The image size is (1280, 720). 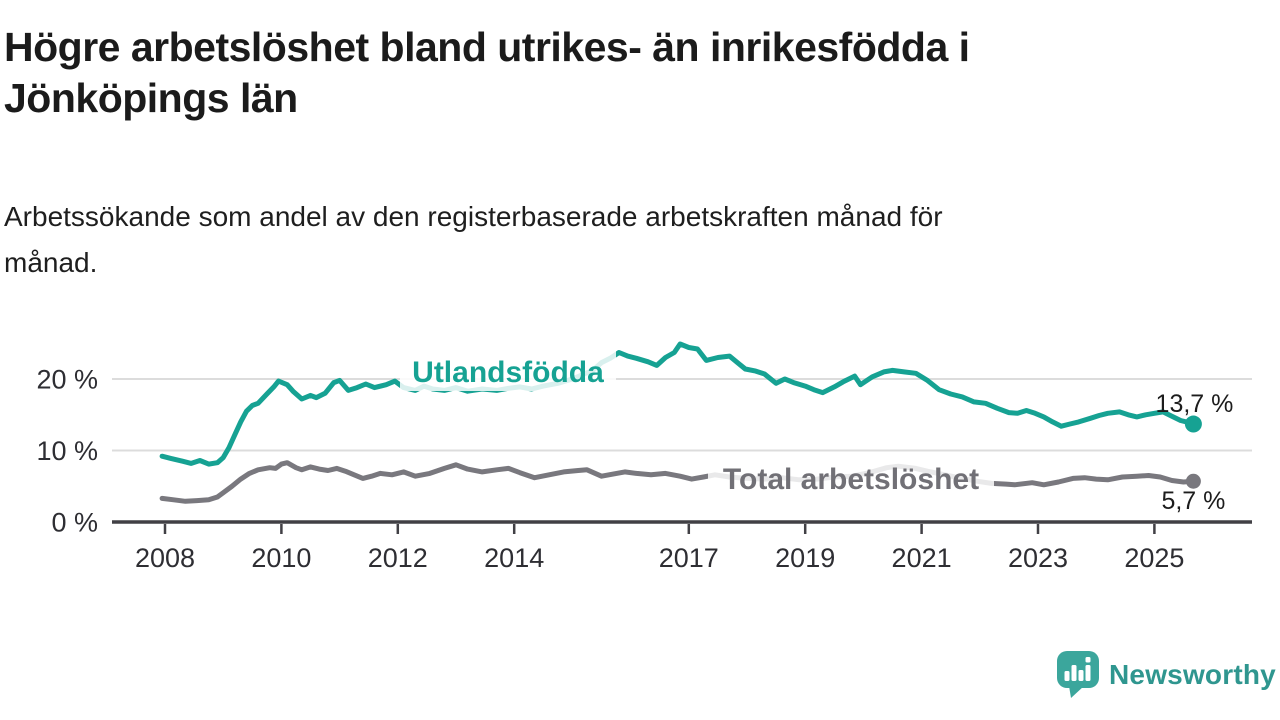 I want to click on newsworthy-logo-icon, so click(x=1078, y=674).